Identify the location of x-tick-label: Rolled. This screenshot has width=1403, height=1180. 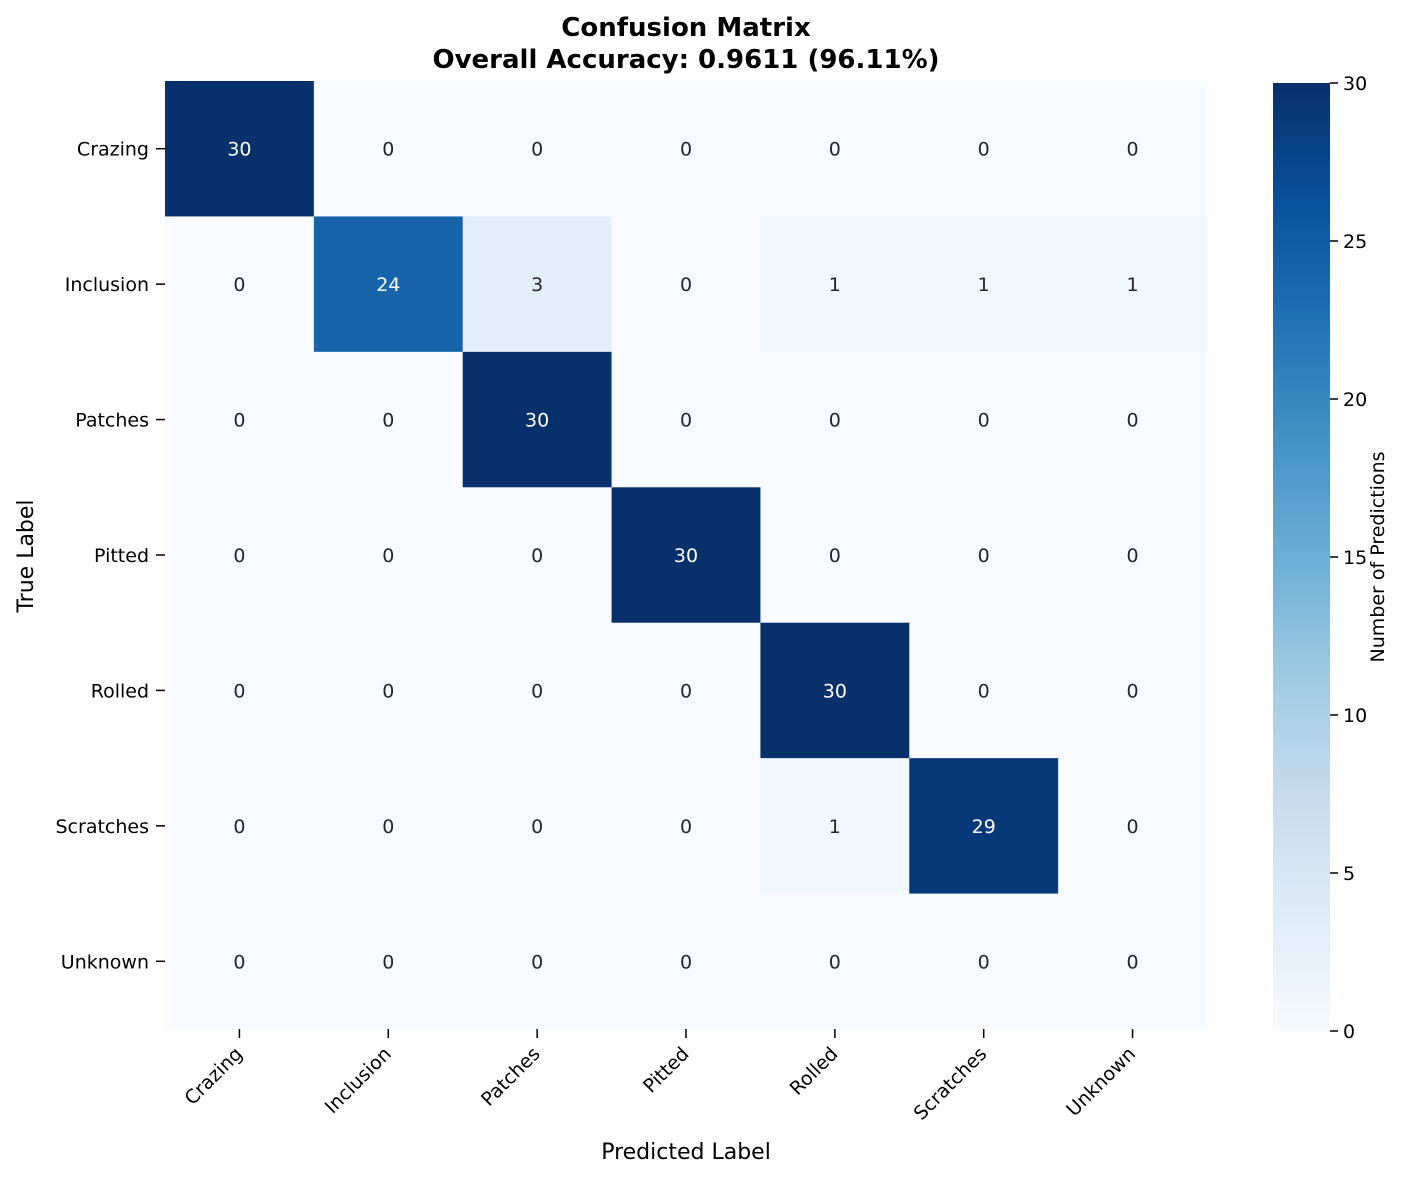
(814, 1071).